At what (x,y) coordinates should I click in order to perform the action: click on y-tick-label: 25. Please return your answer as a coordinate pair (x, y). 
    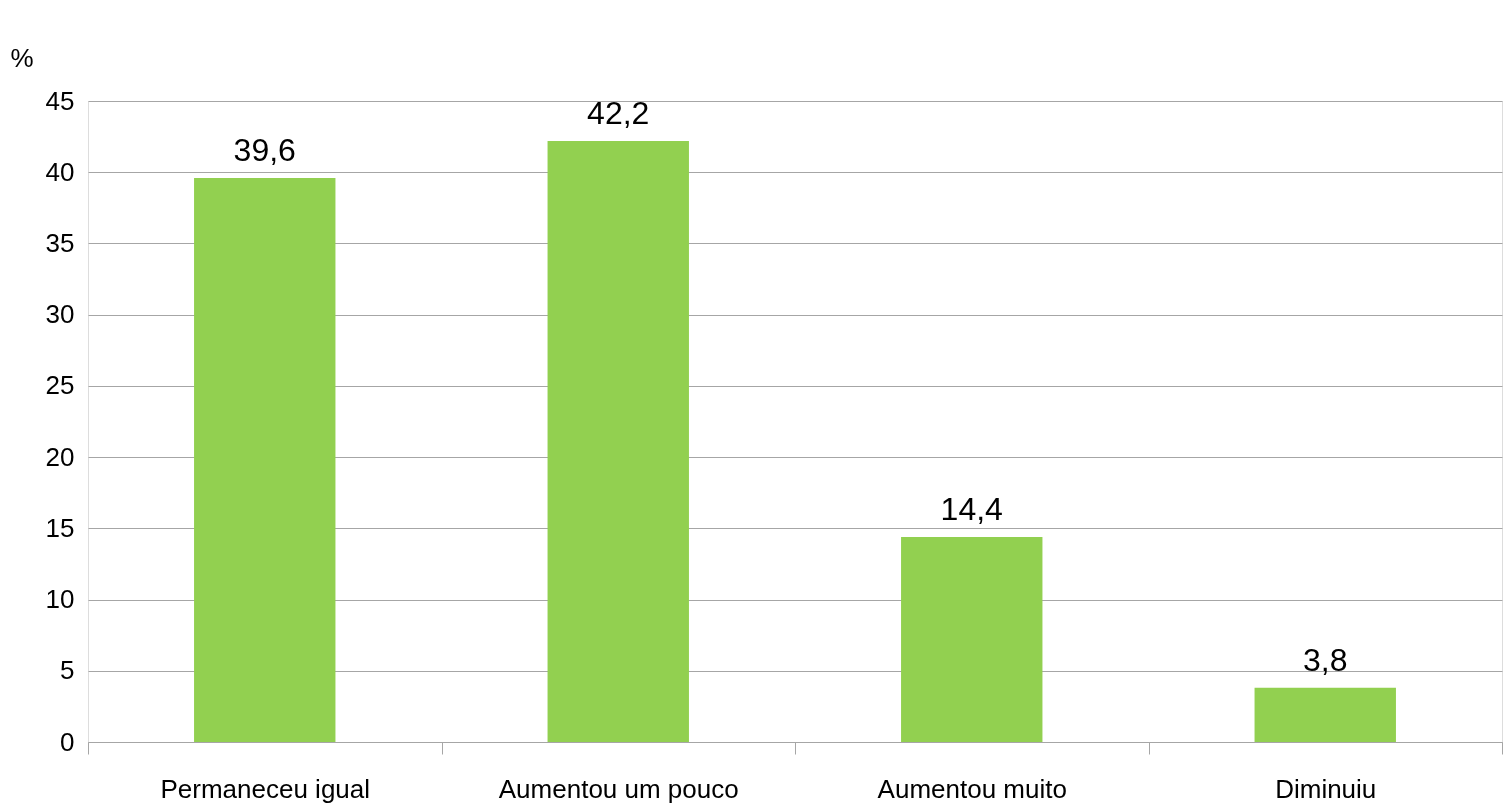
    Looking at the image, I should click on (60, 385).